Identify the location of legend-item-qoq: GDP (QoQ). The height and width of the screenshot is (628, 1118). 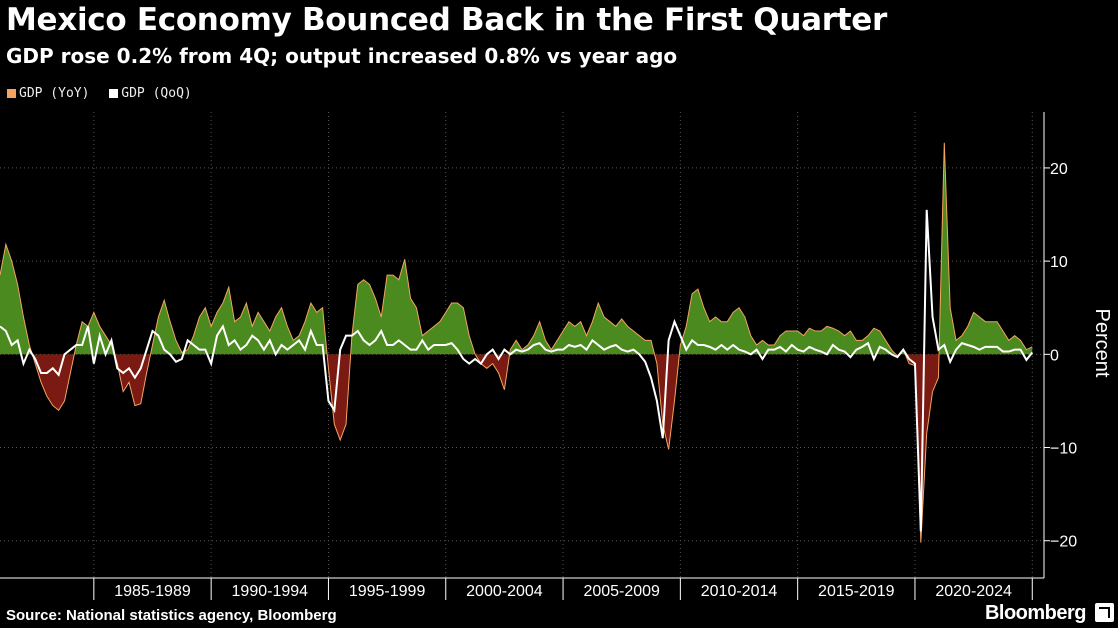
(150, 93).